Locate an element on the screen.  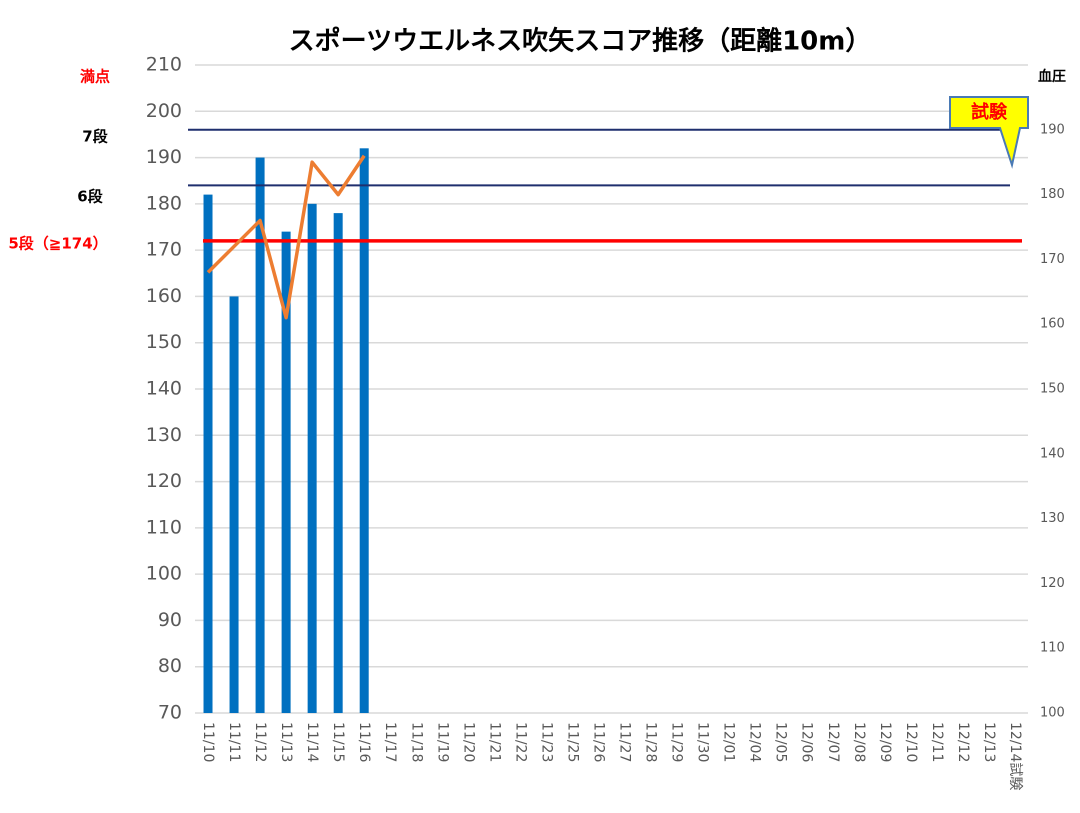
y2-tick-label: 120 is located at coordinates (1052, 583).